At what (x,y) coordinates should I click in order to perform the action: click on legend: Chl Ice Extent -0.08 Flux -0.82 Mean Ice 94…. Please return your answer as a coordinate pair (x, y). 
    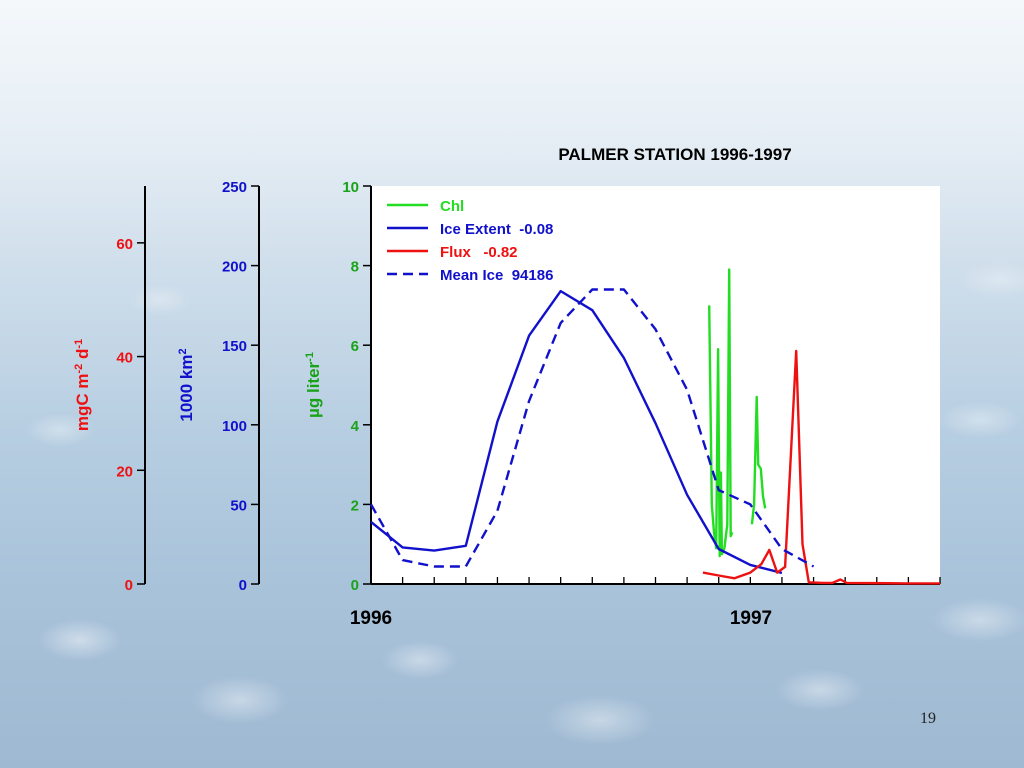
    Looking at the image, I should click on (470, 241).